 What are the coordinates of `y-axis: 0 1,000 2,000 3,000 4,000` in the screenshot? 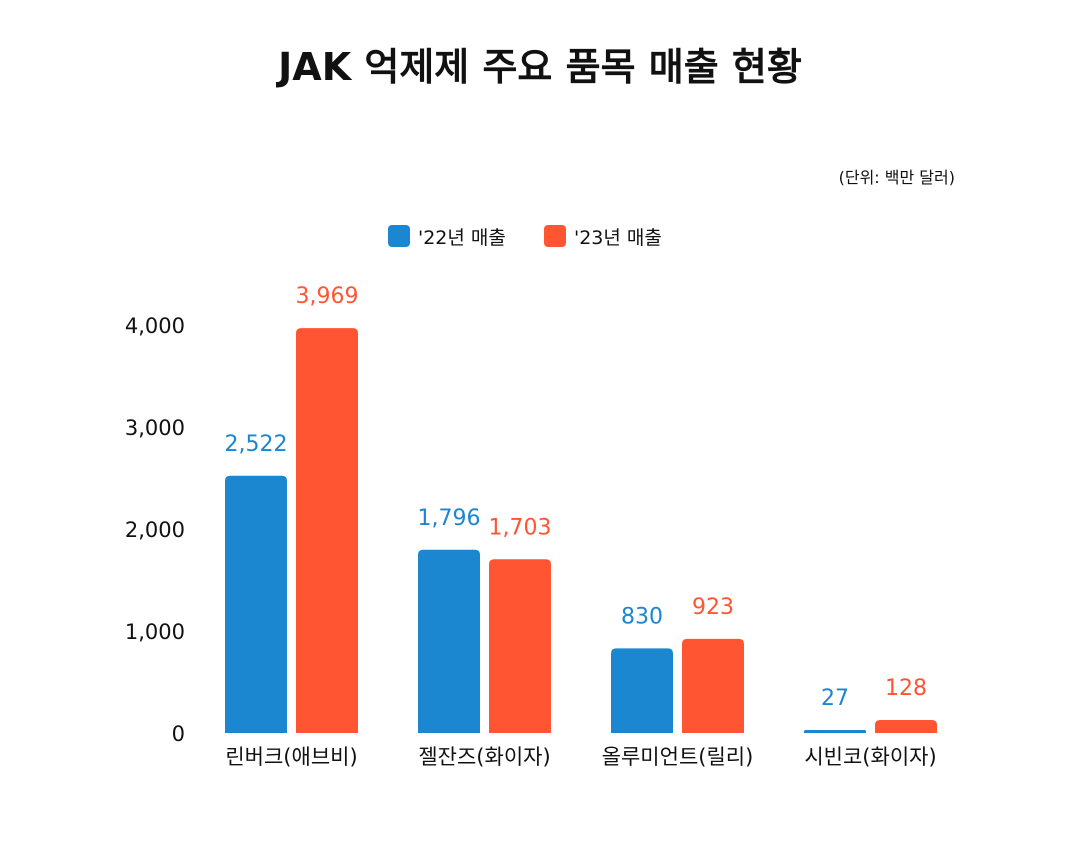 It's located at (155, 530).